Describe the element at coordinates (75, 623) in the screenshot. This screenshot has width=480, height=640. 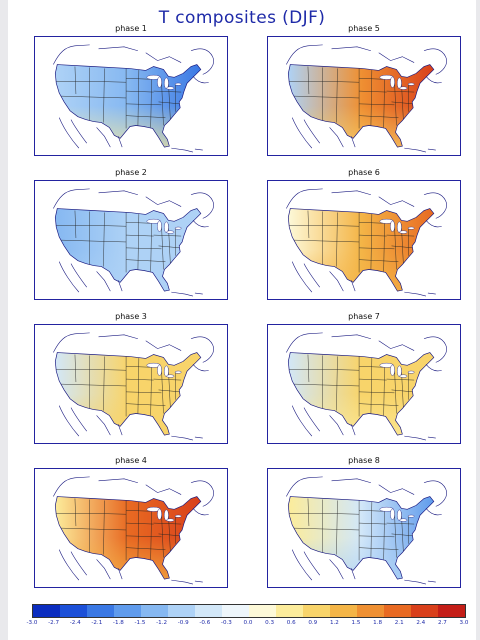
I see `colorbar-tick-label: -2.4` at that location.